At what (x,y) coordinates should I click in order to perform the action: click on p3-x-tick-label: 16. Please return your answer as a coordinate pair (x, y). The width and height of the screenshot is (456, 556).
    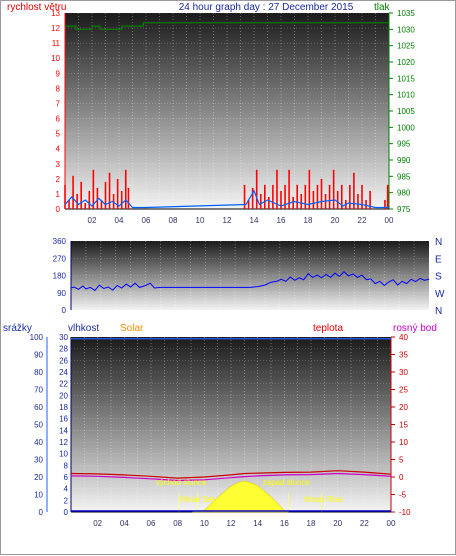
    Looking at the image, I should click on (284, 523).